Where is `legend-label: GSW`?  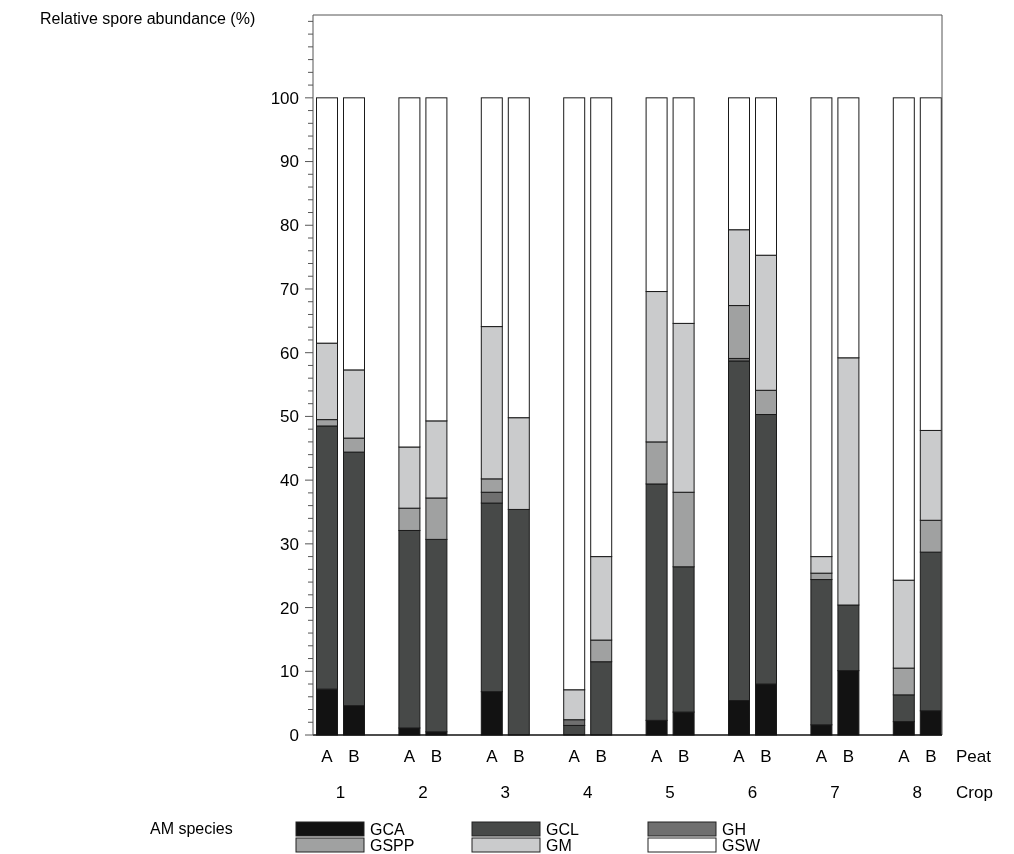
legend-label: GSW is located at coordinates (742, 845).